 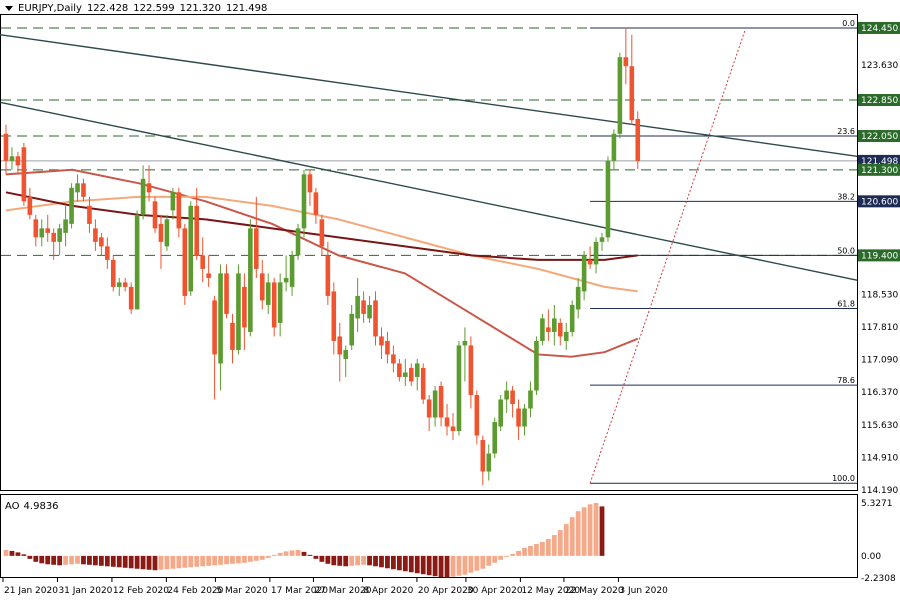 I want to click on price-label-box, so click(x=879, y=136).